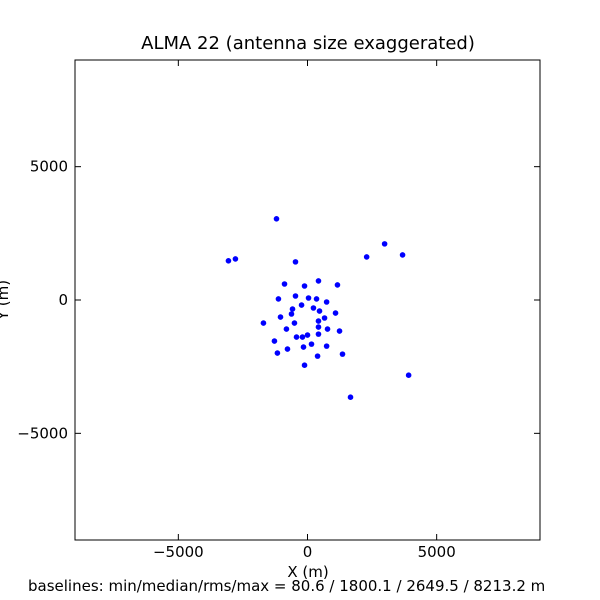 The height and width of the screenshot is (600, 600). Describe the element at coordinates (308, 552) in the screenshot. I see `x-tick-label: 0` at that location.